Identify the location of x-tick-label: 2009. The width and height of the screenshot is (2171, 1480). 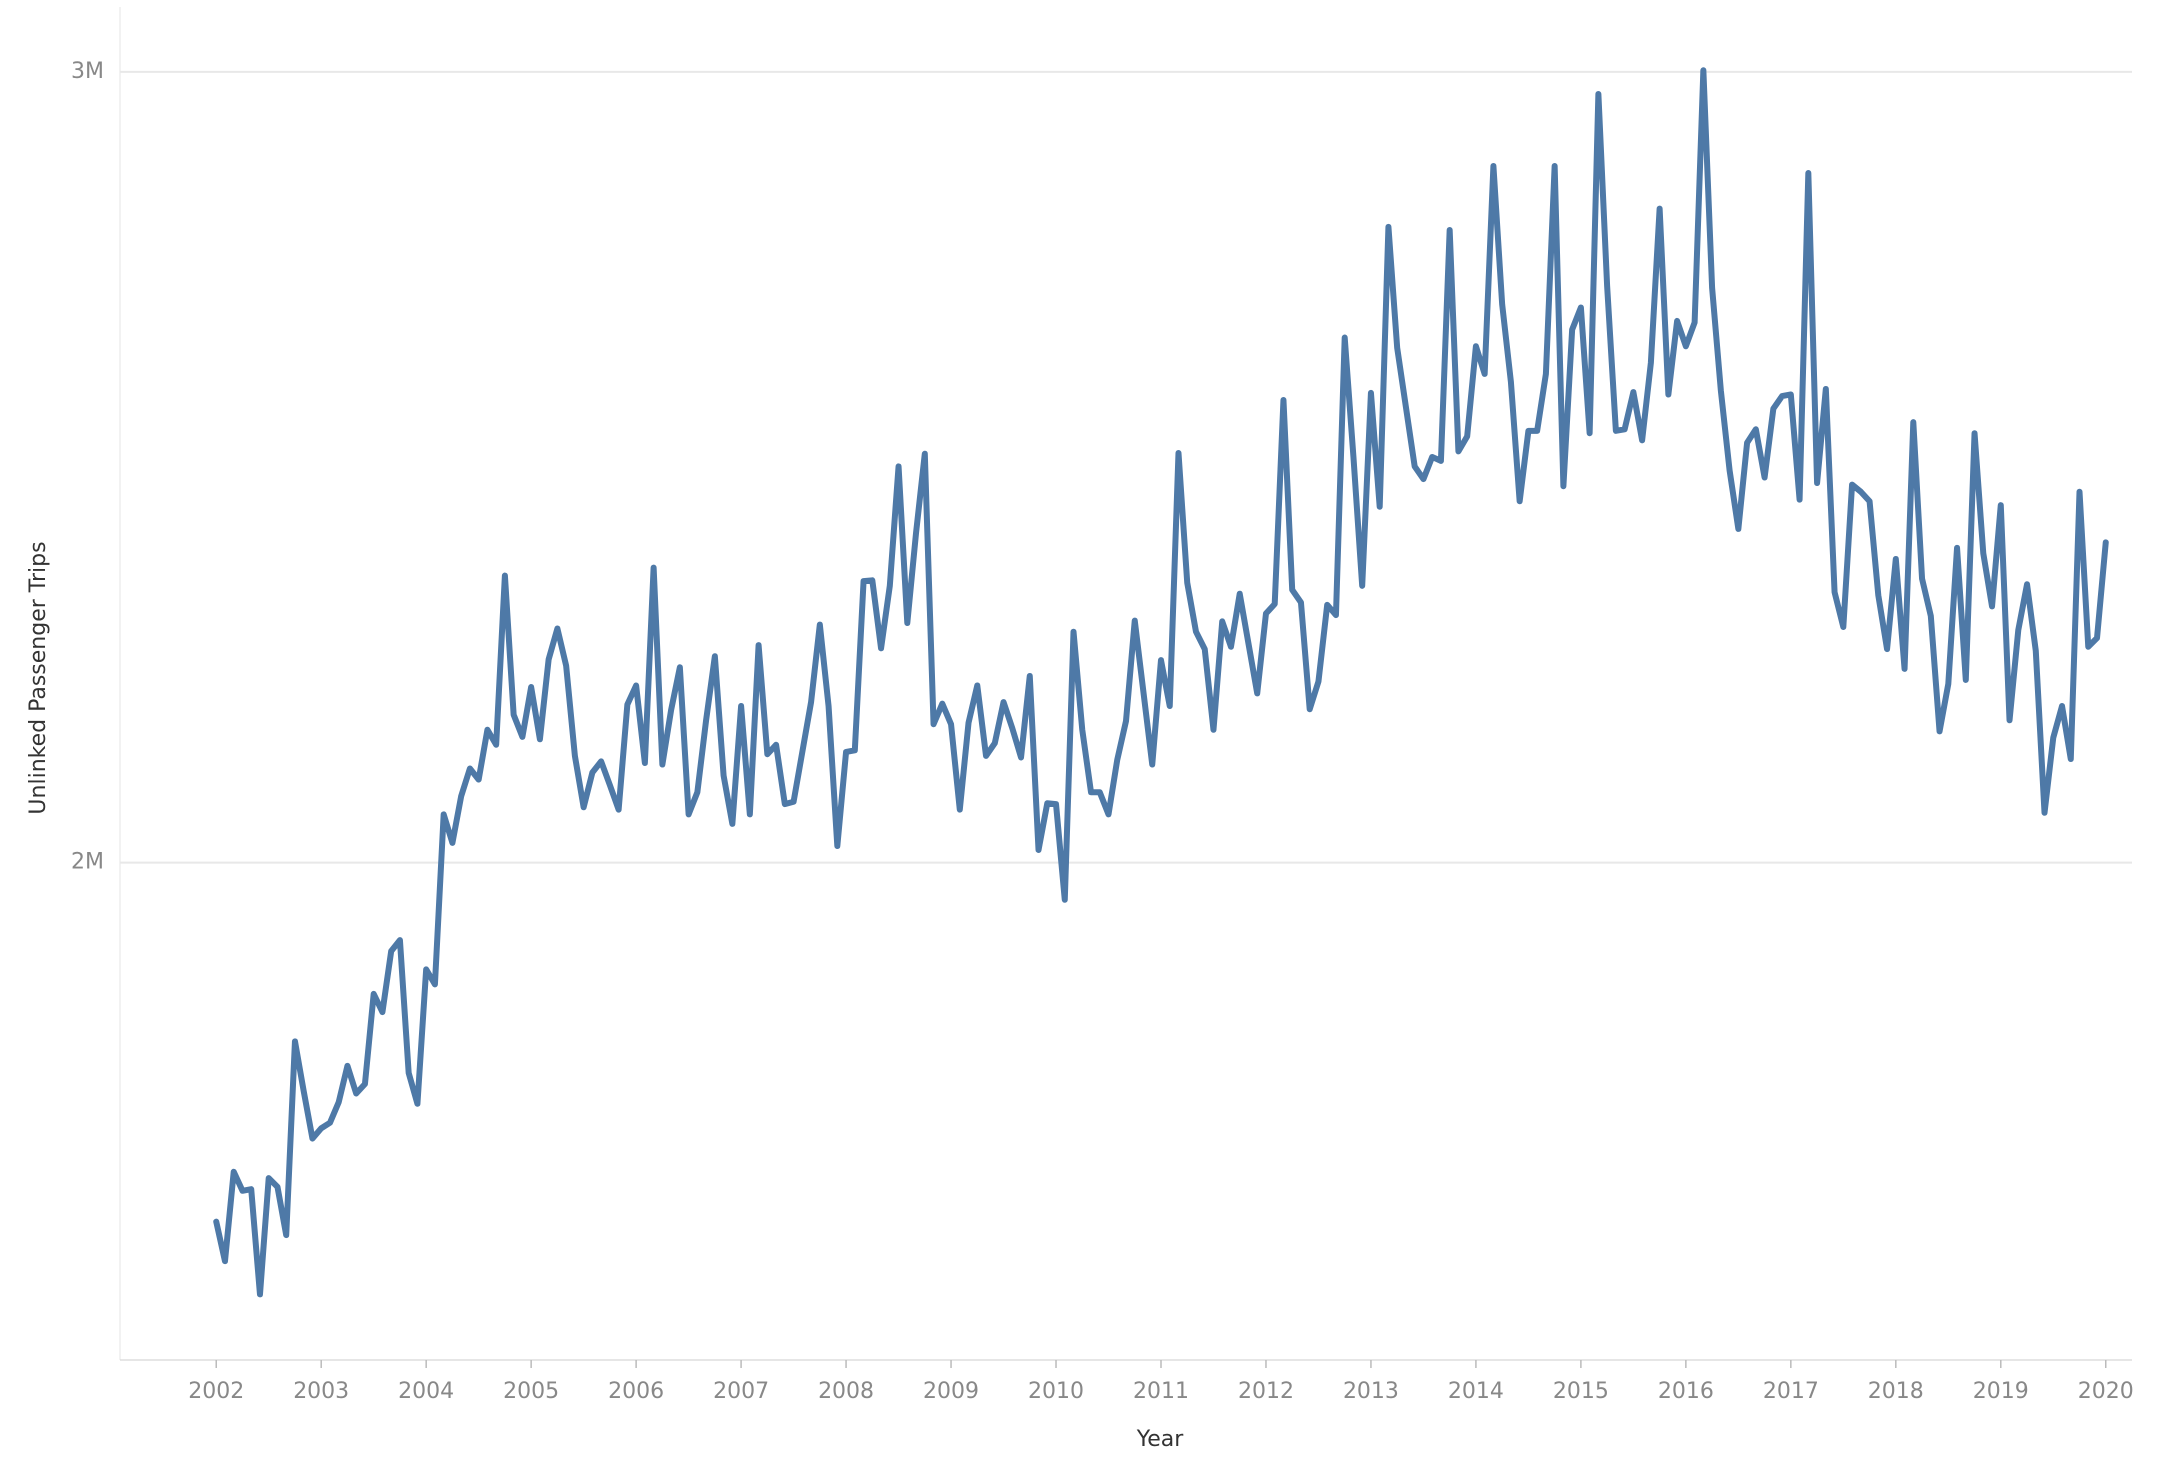
(951, 1391).